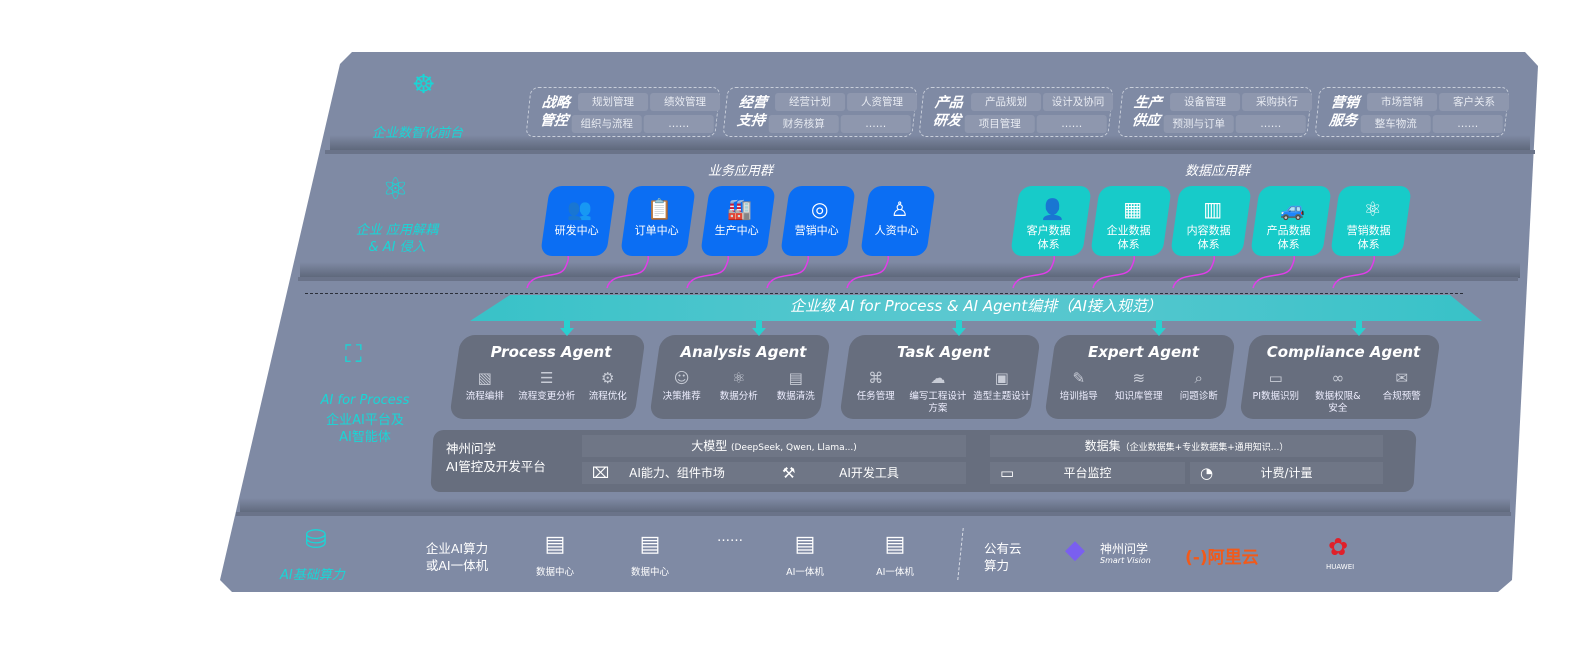 This screenshot has width=1572, height=647. I want to click on server-label: AI一体机, so click(895, 572).